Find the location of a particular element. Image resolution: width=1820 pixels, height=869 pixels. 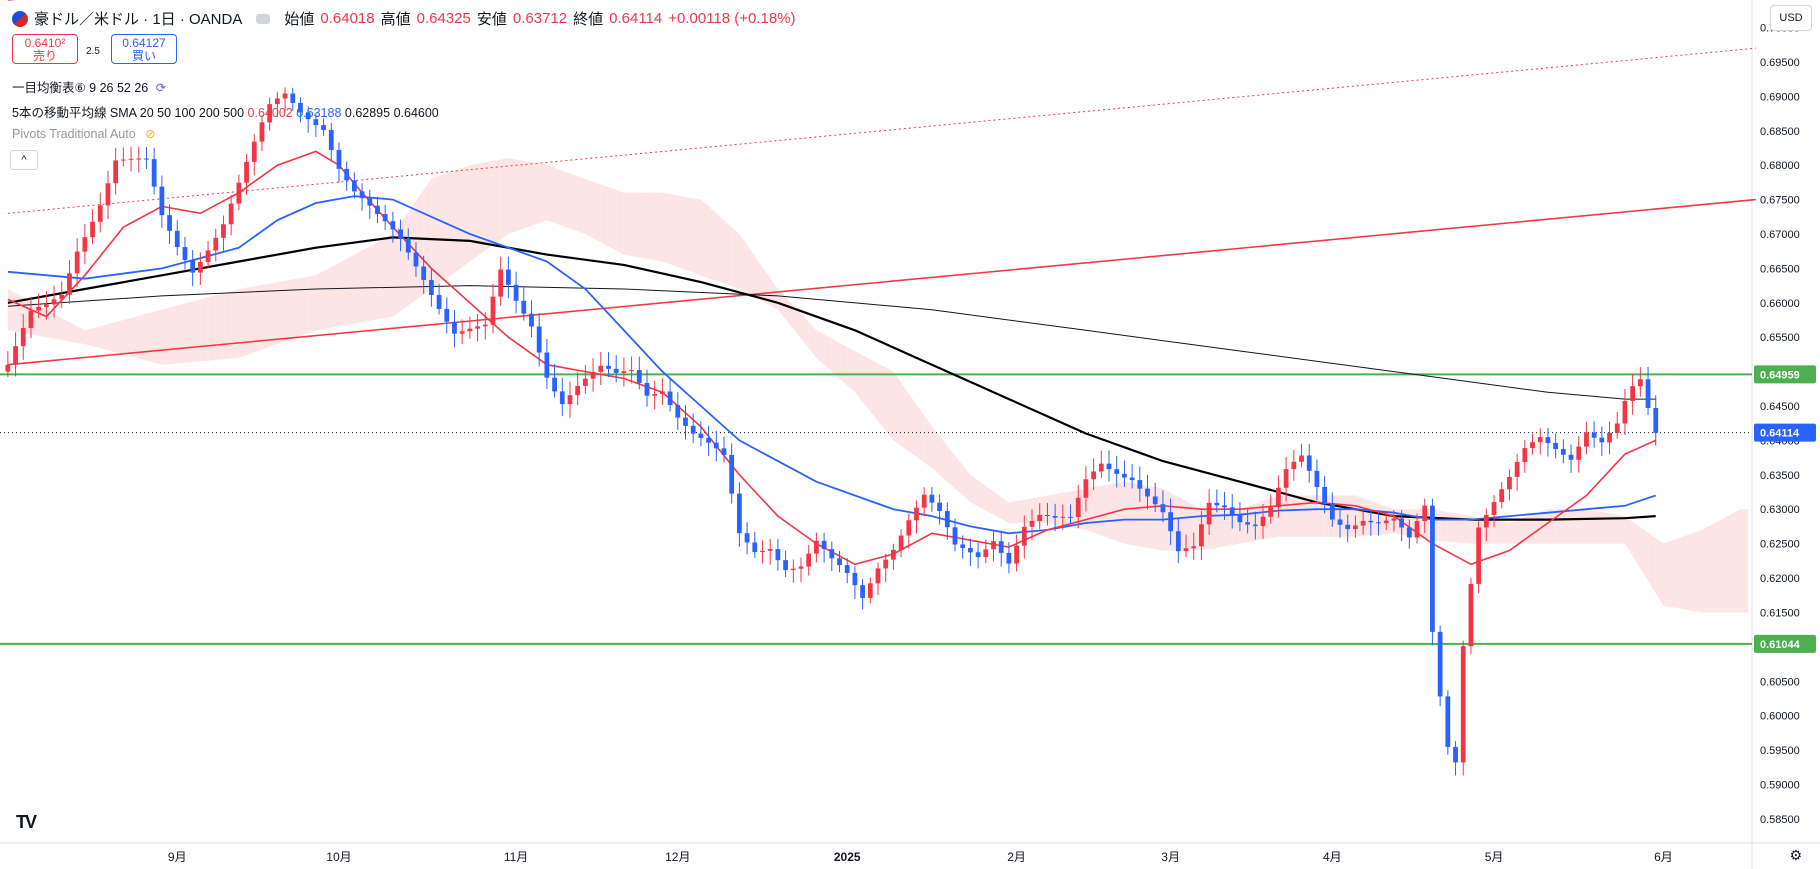

tradingview-logo-icon: TV is located at coordinates (26, 822).